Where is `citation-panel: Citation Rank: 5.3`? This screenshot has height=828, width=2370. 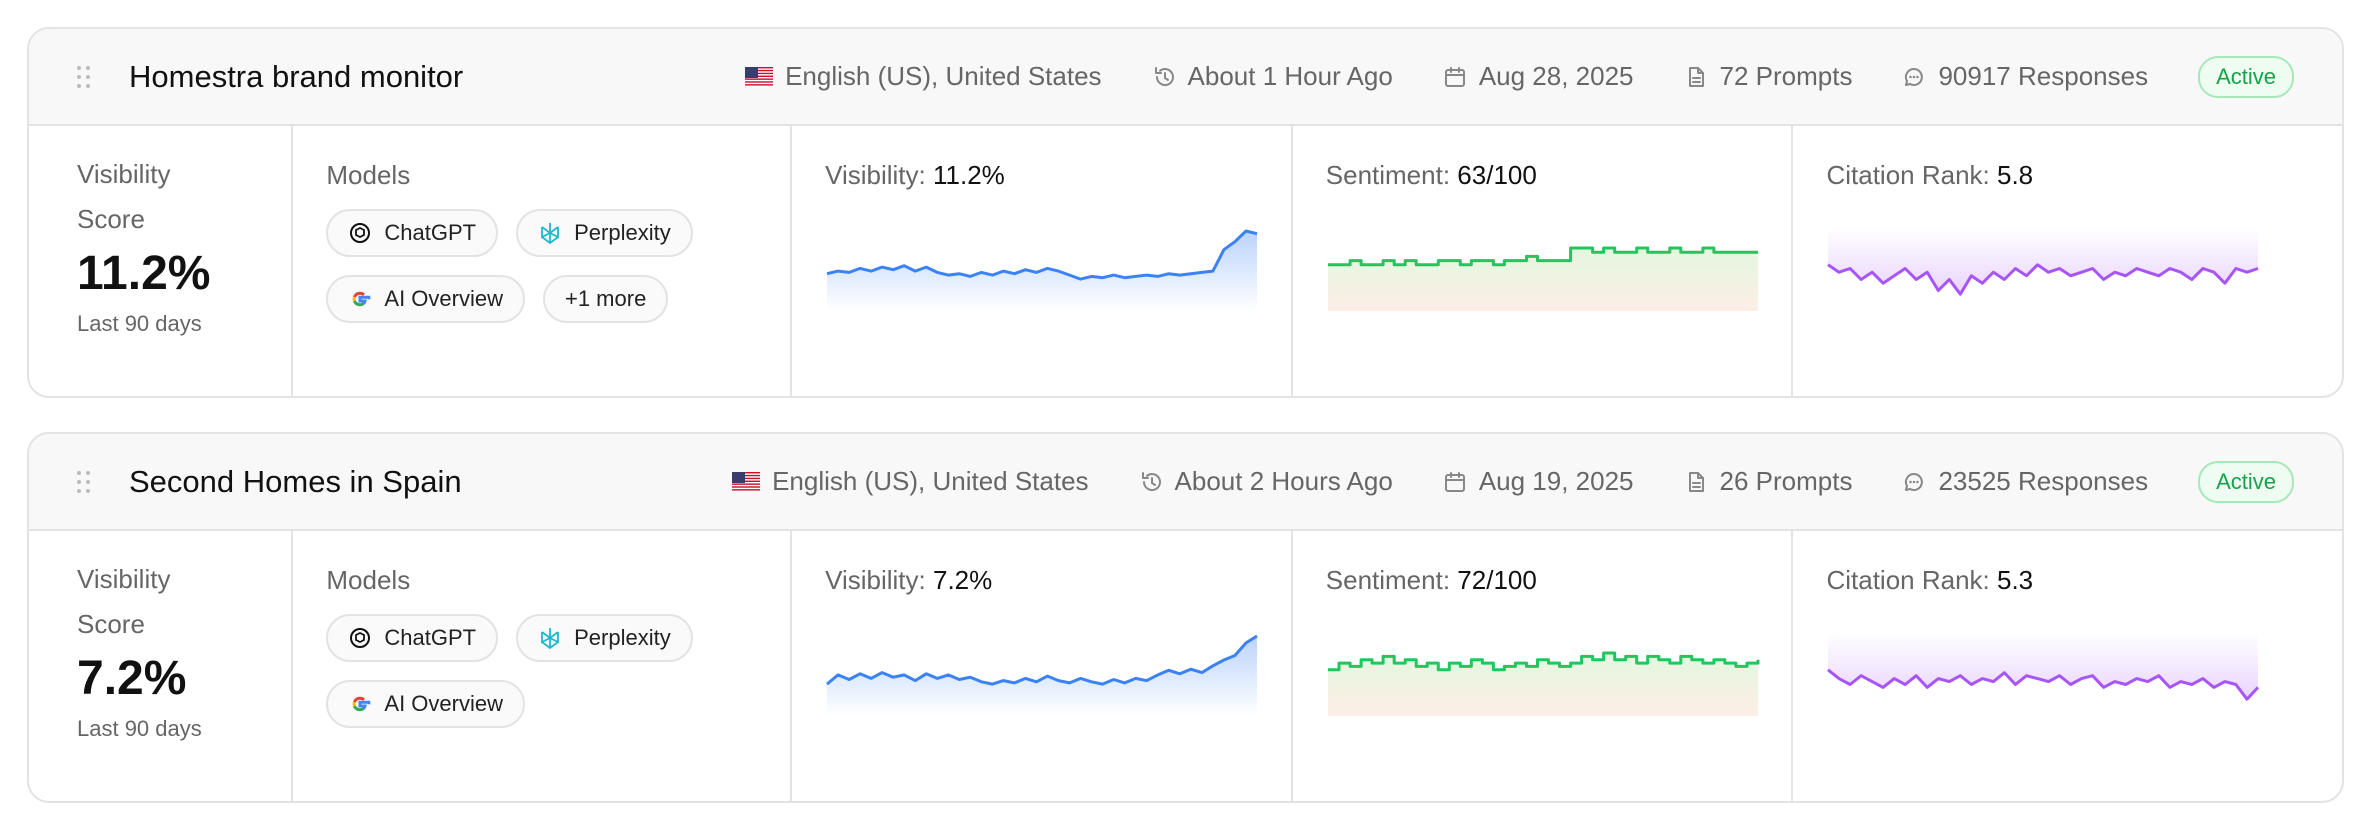 citation-panel: Citation Rank: 5.3 is located at coordinates (2067, 666).